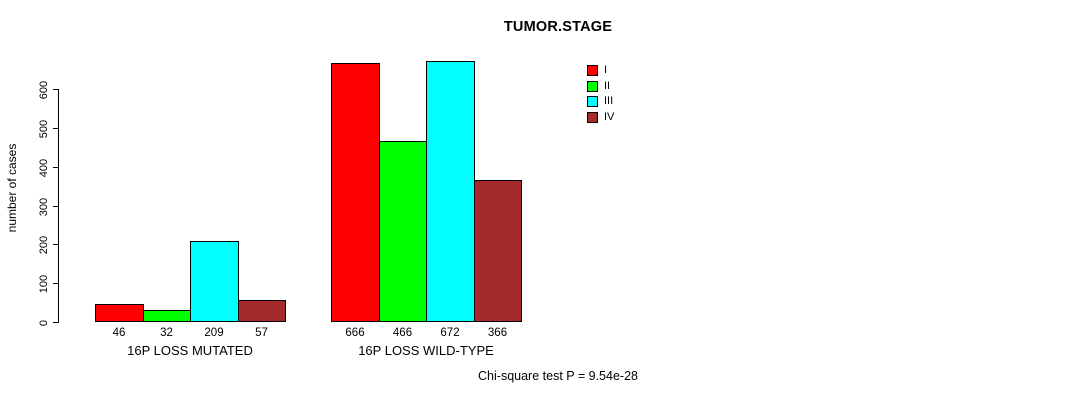  What do you see at coordinates (402, 333) in the screenshot?
I see `bar-value-label: 466` at bounding box center [402, 333].